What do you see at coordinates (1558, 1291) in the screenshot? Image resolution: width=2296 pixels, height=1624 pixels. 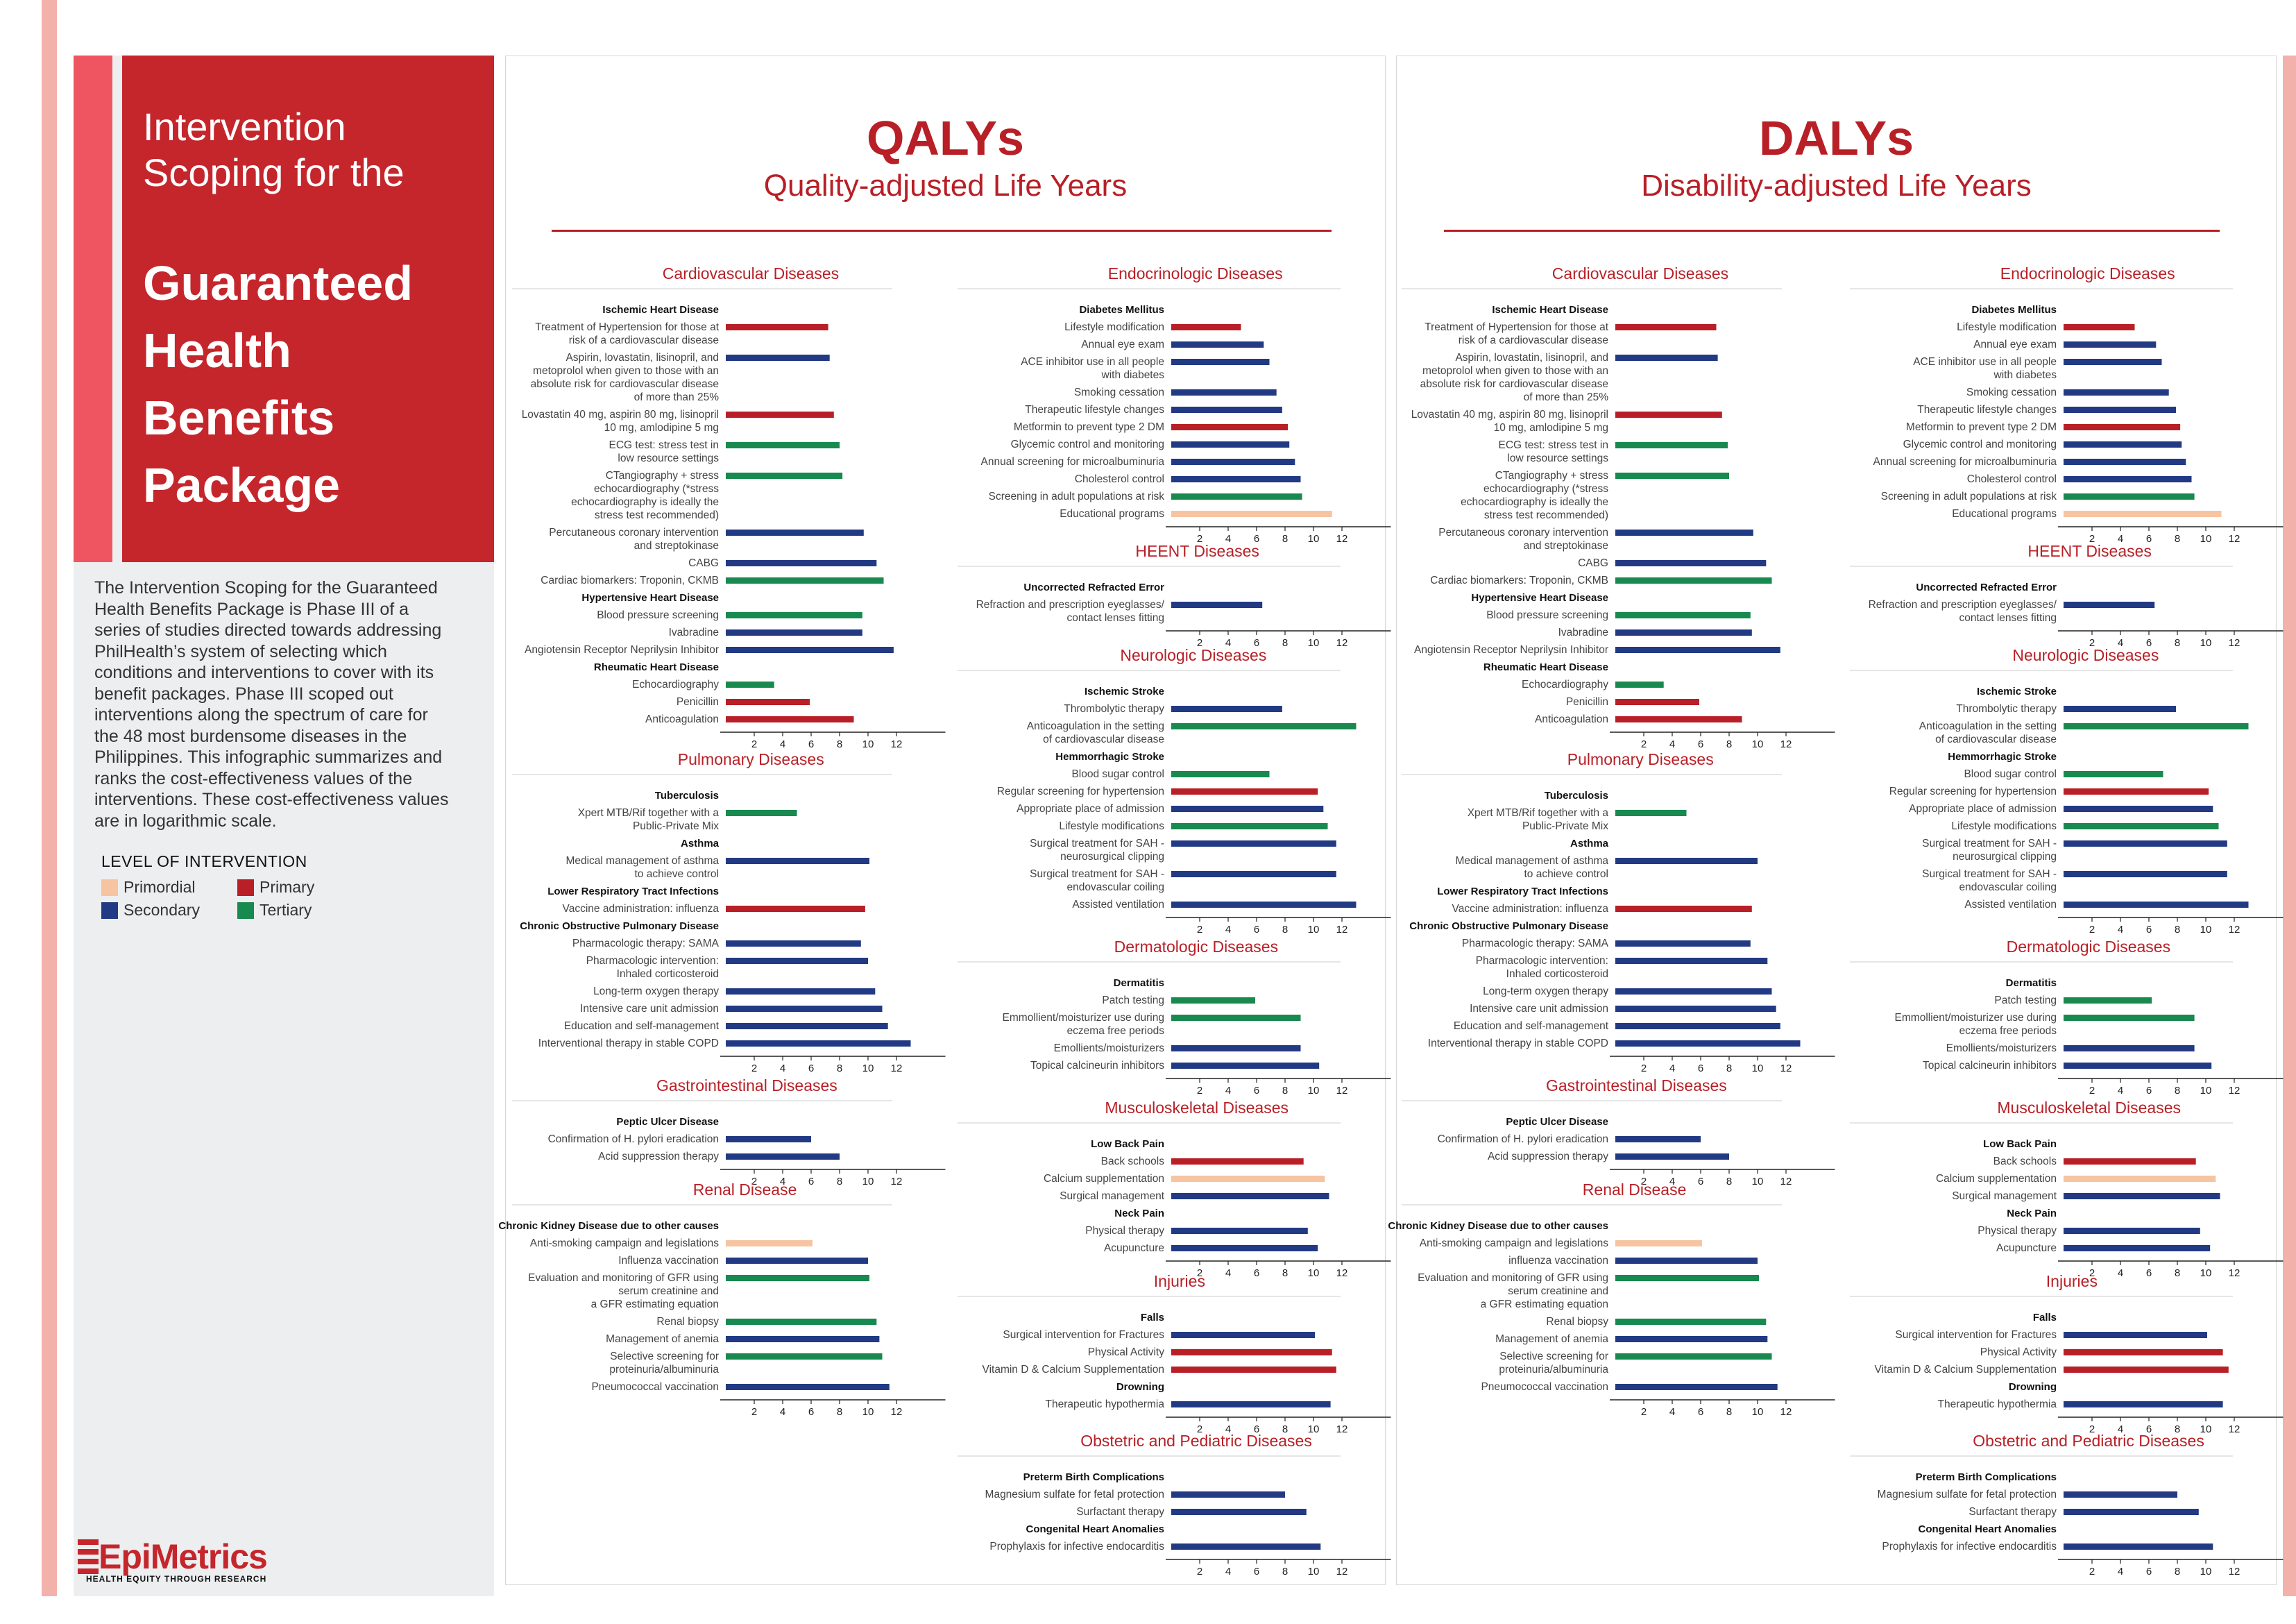 I see `intervention-label: serum creatinine and` at bounding box center [1558, 1291].